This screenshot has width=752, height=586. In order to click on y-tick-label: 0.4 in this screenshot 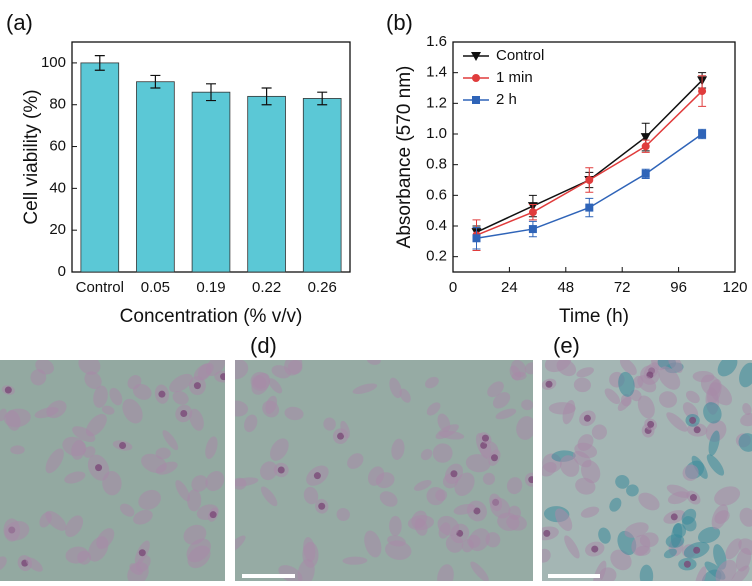, I will do `click(436, 225)`.